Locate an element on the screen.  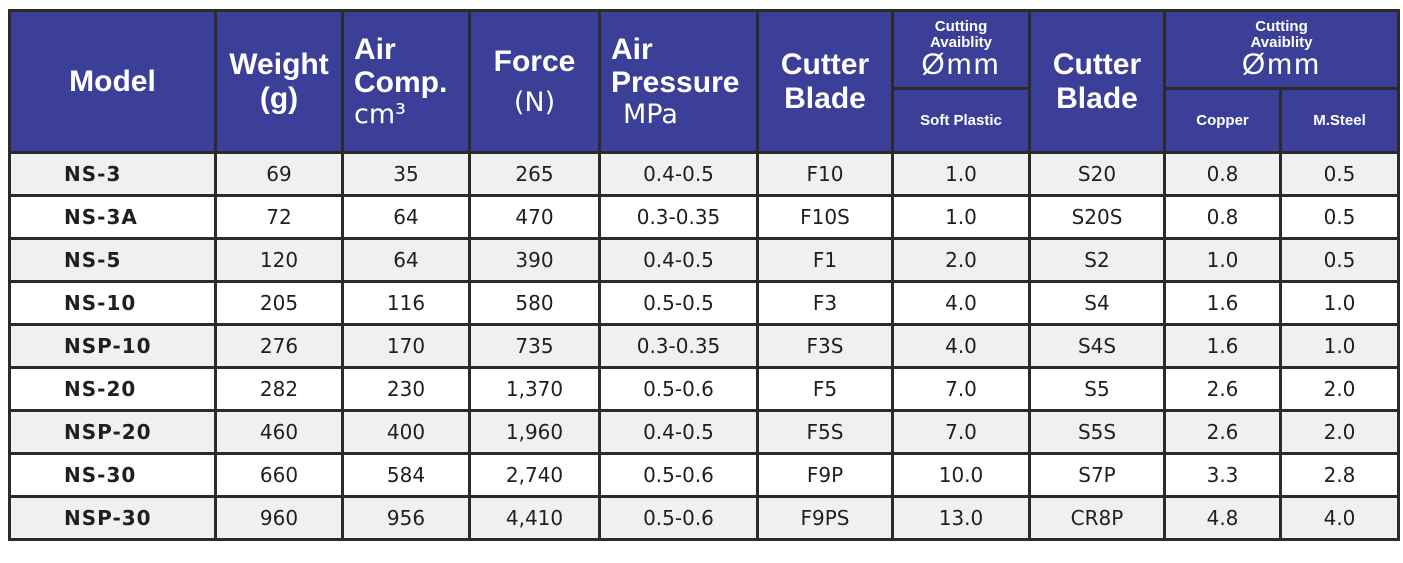
cell-soft-plastic: 2.0 is located at coordinates (961, 260).